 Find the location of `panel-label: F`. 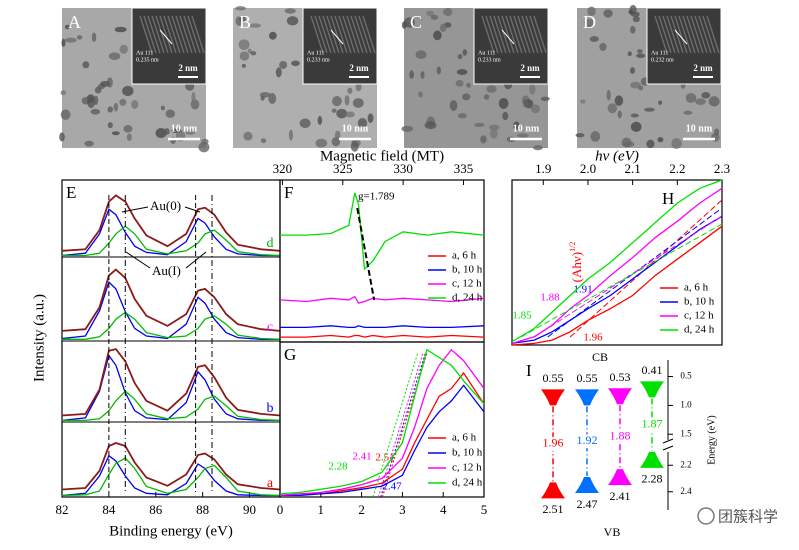

panel-label: F is located at coordinates (288, 192).